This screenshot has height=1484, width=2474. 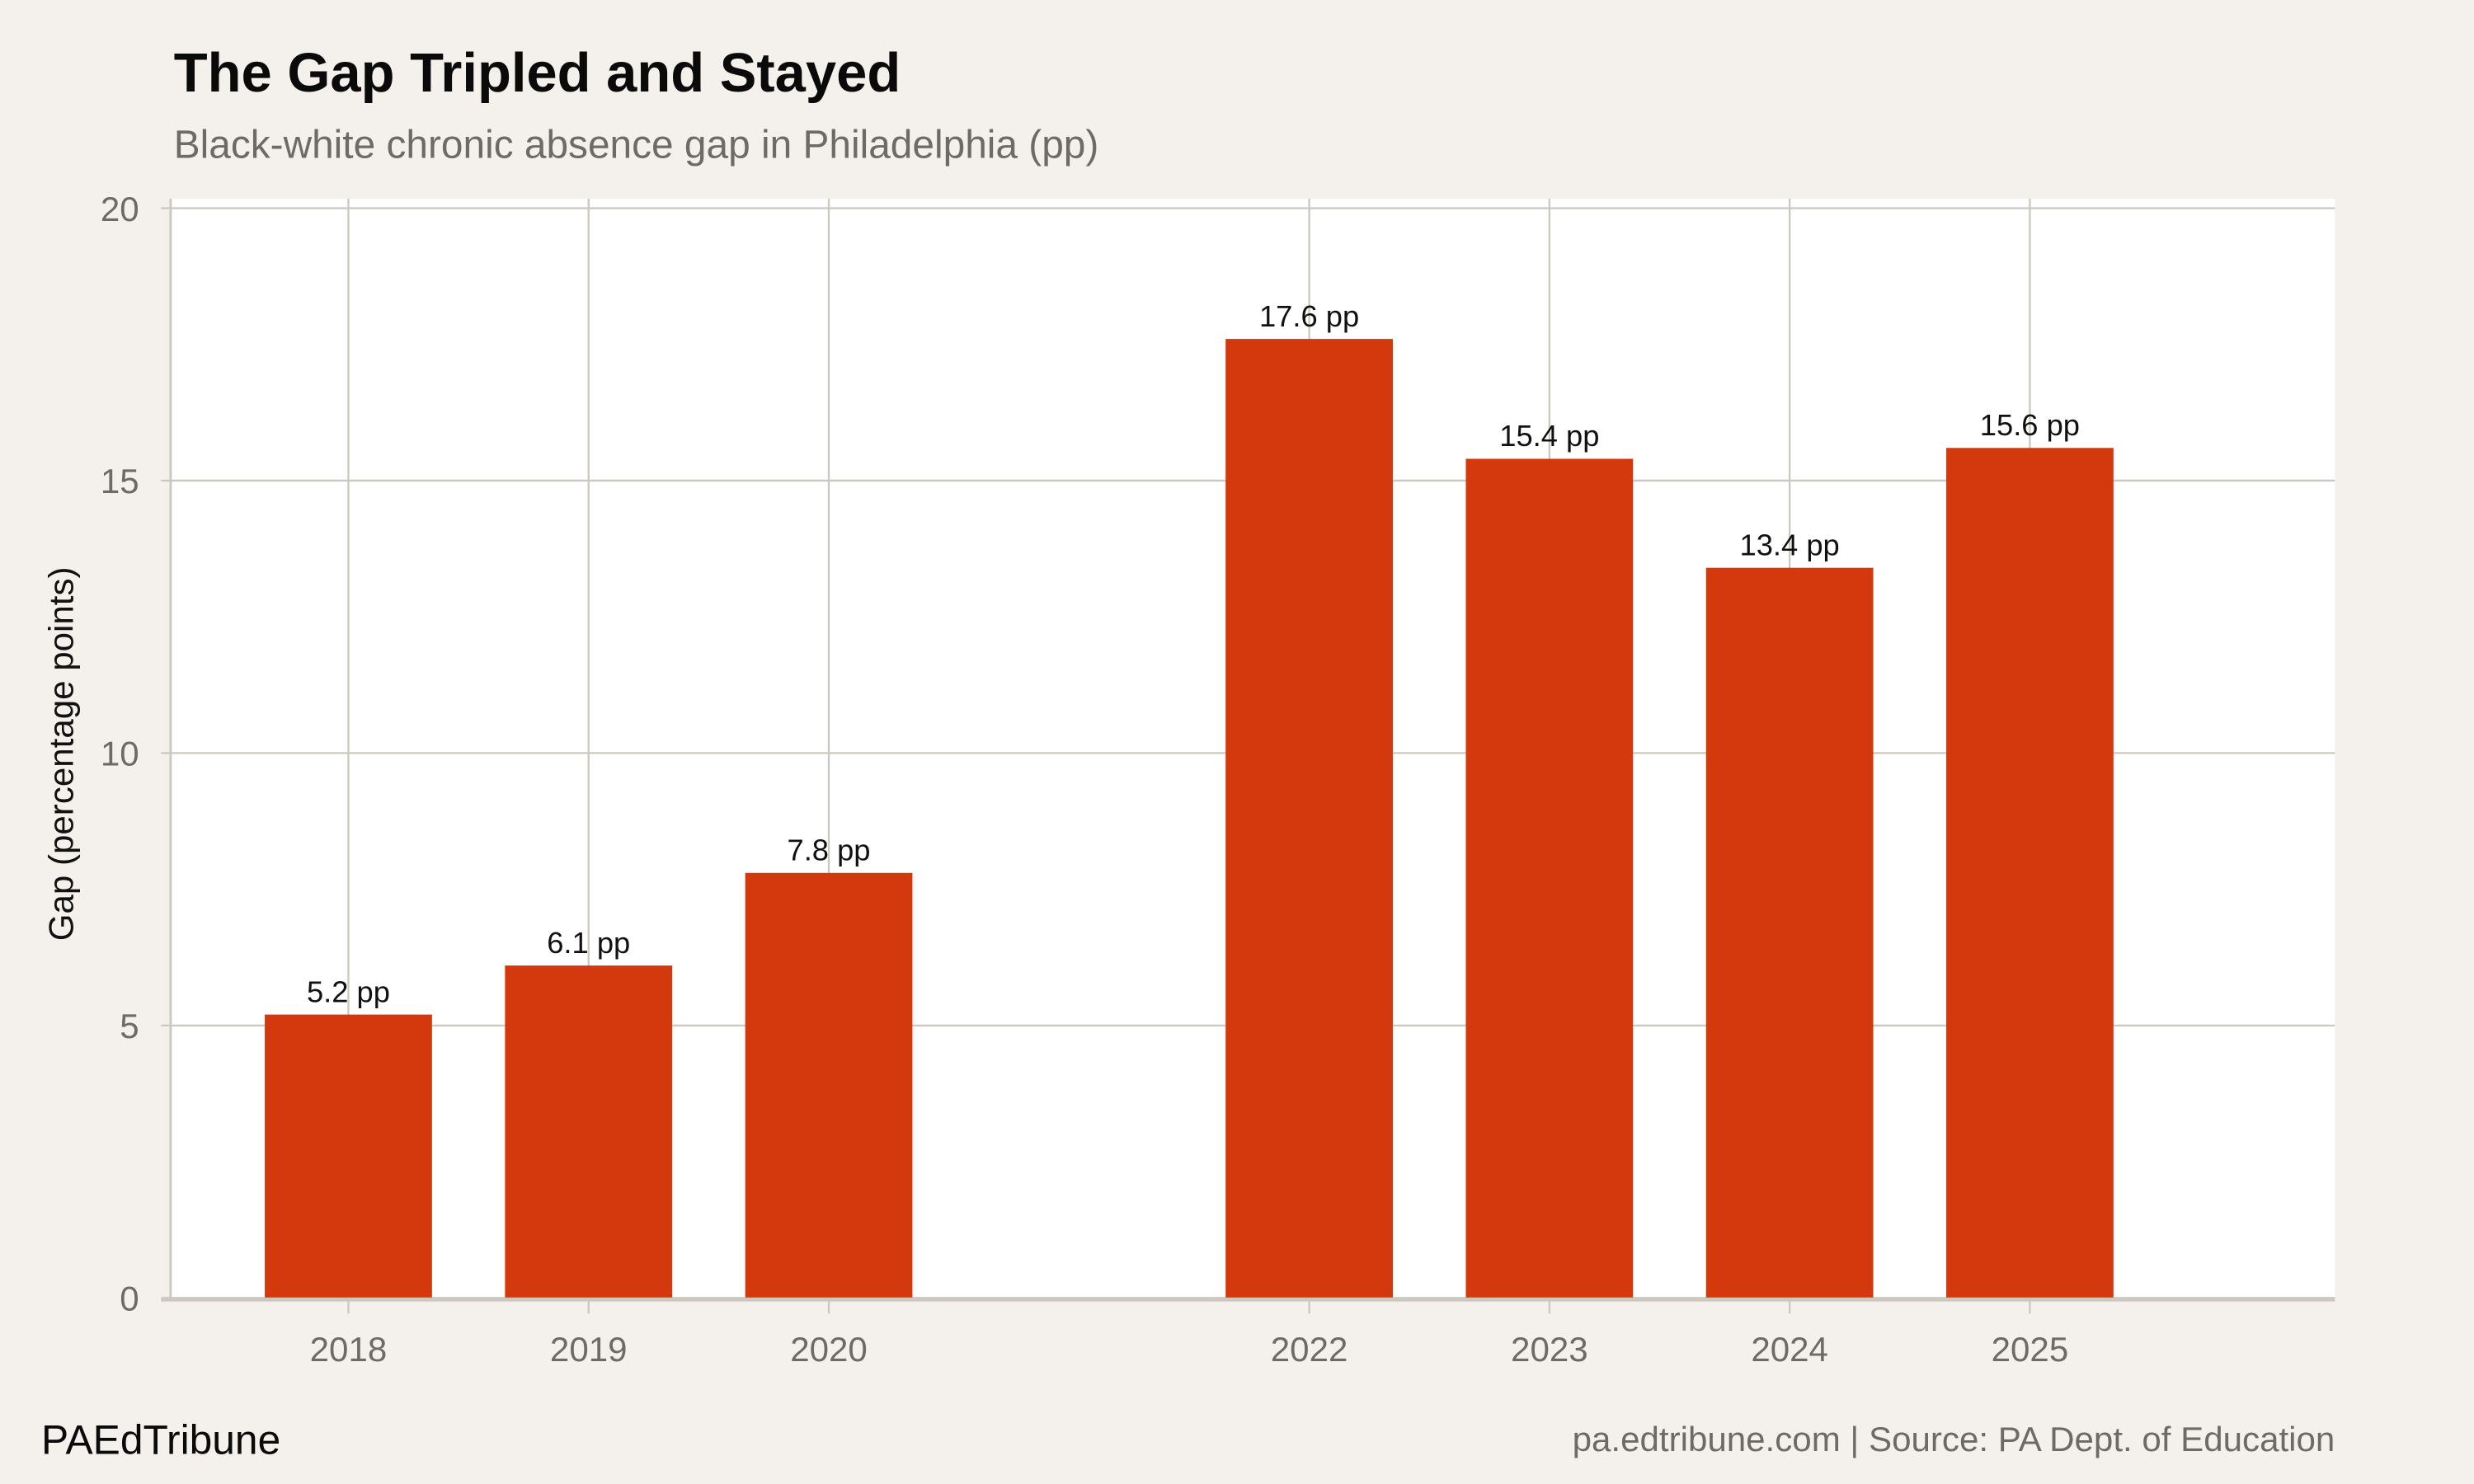 What do you see at coordinates (829, 1085) in the screenshot?
I see `bar-2020` at bounding box center [829, 1085].